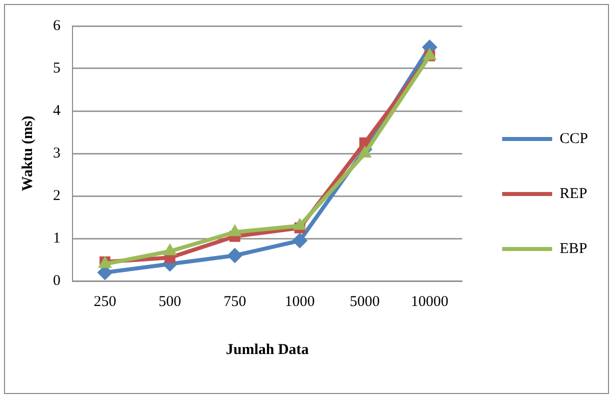 This screenshot has height=400, width=615. I want to click on x-tick-label: 750, so click(235, 302).